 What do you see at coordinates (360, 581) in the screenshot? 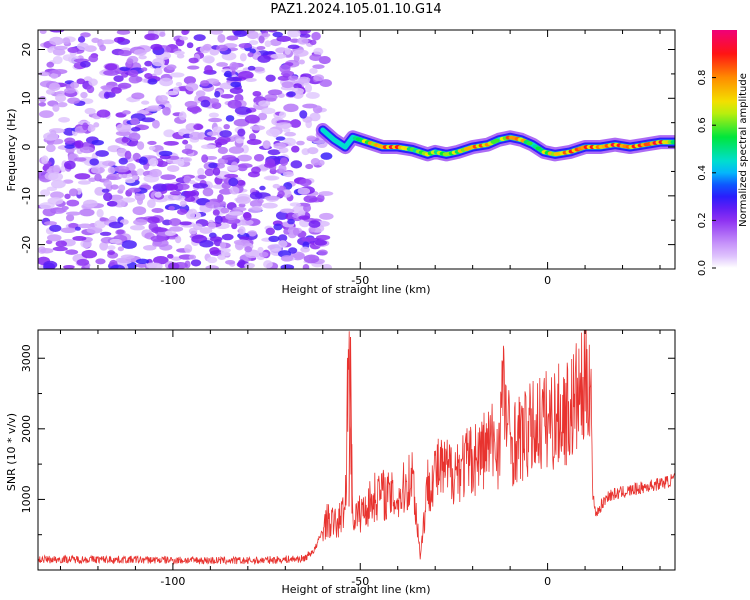
I see `bottom-xtick-label: -50` at bounding box center [360, 581].